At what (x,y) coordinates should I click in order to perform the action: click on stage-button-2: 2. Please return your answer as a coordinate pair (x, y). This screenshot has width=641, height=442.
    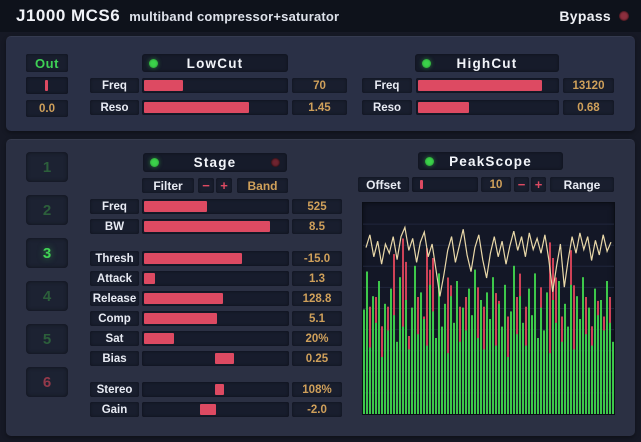
    Looking at the image, I should click on (47, 210).